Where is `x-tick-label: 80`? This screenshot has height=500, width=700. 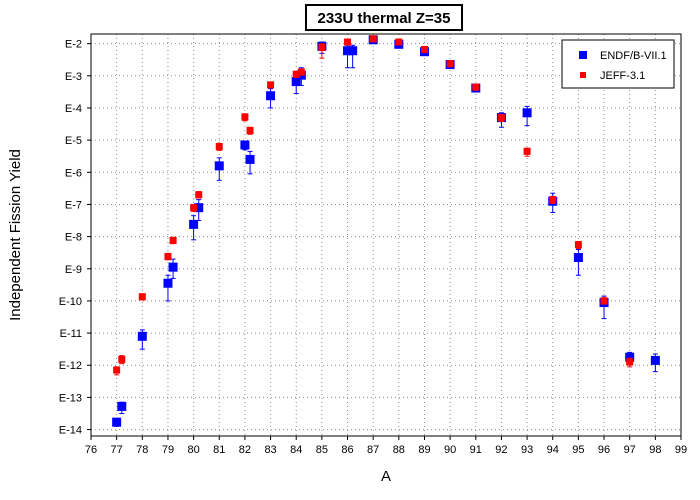
x-tick-label: 80 is located at coordinates (193, 450).